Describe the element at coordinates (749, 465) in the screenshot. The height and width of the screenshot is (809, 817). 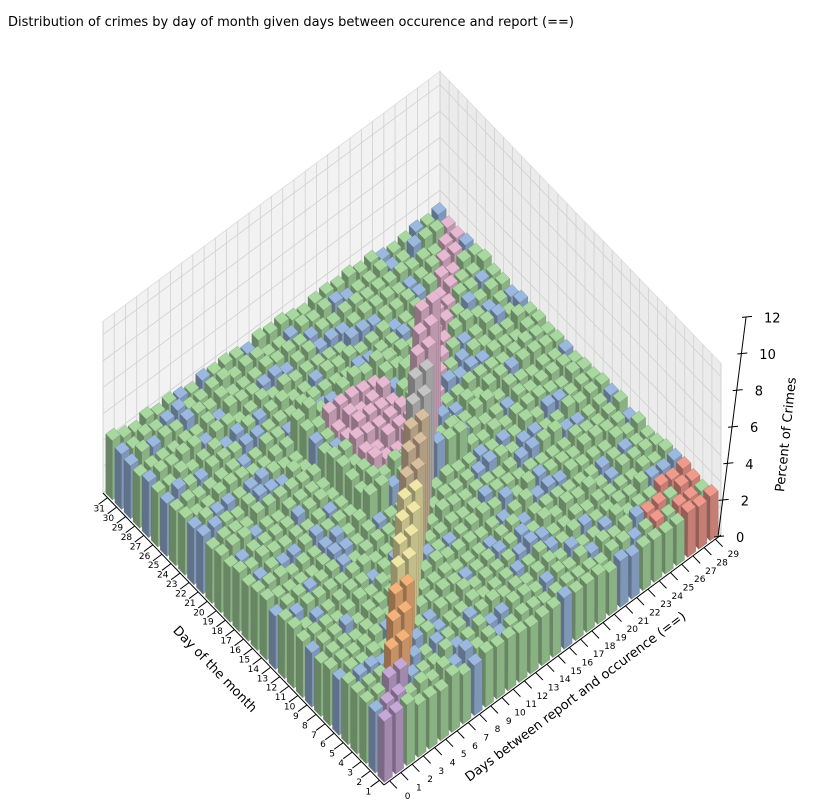
I see `z-tick-label: 4` at that location.